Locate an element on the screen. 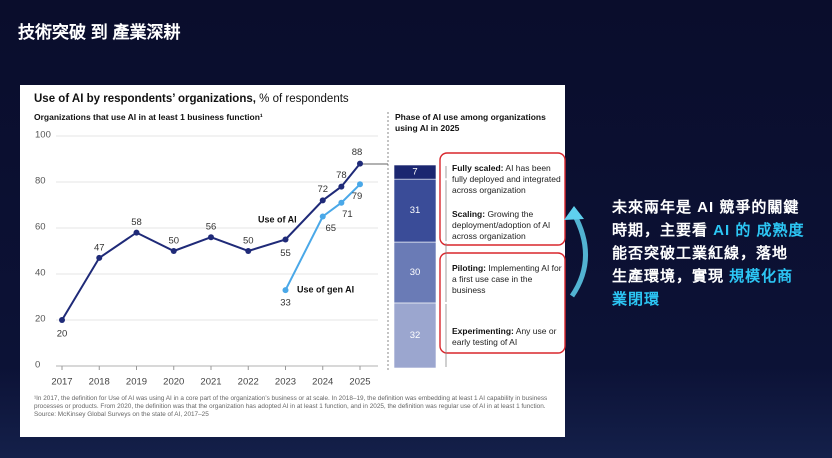 The image size is (832, 458). y-tick-label: 40 is located at coordinates (40, 273).